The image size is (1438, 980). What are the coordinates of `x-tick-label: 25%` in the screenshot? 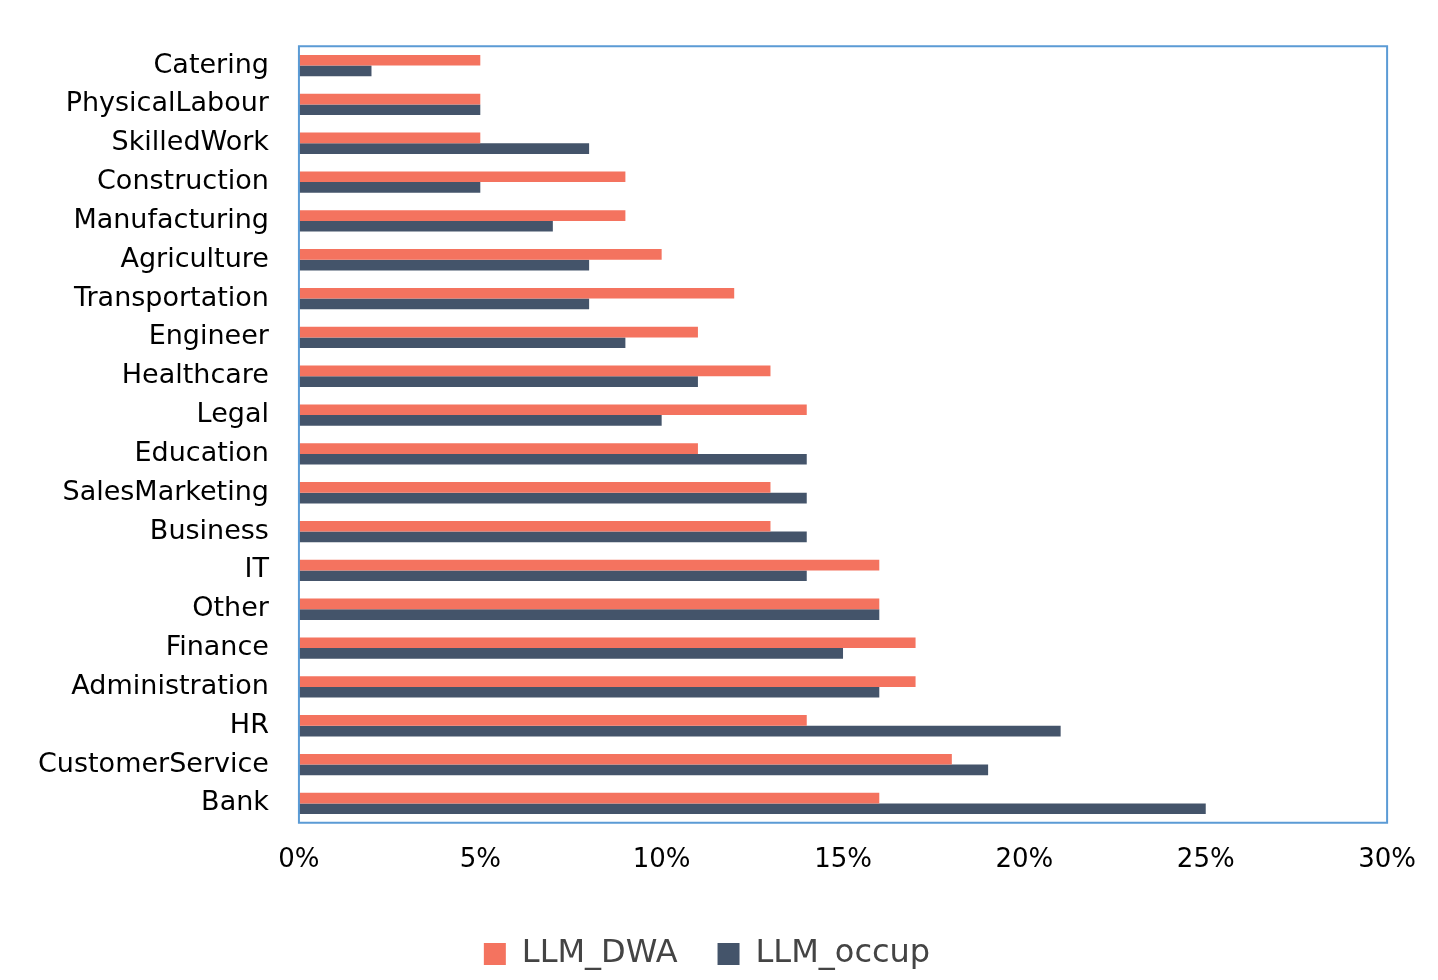 It's located at (1205, 858).